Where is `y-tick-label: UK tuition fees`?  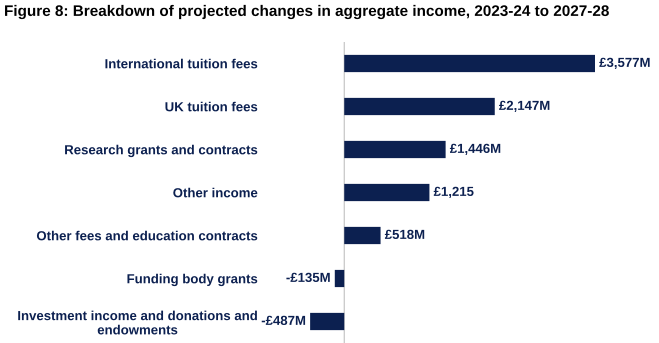
y-tick-label: UK tuition fees is located at coordinates (211, 107).